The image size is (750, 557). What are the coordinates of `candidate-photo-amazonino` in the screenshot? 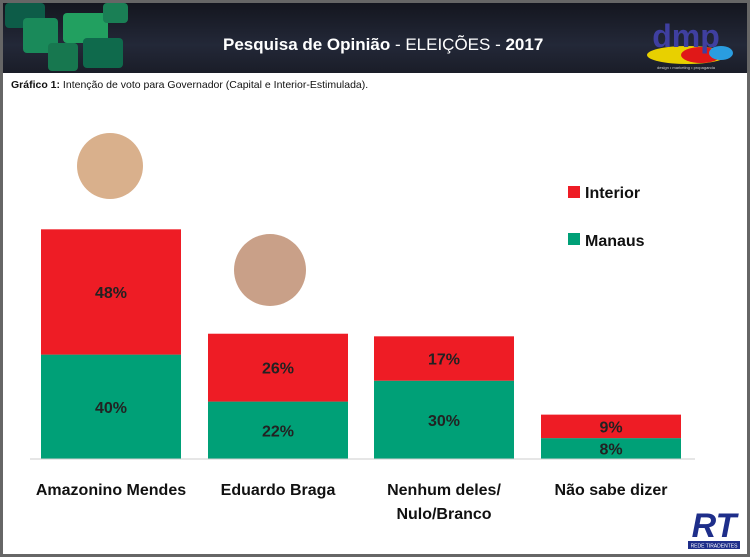 It's located at (110, 166).